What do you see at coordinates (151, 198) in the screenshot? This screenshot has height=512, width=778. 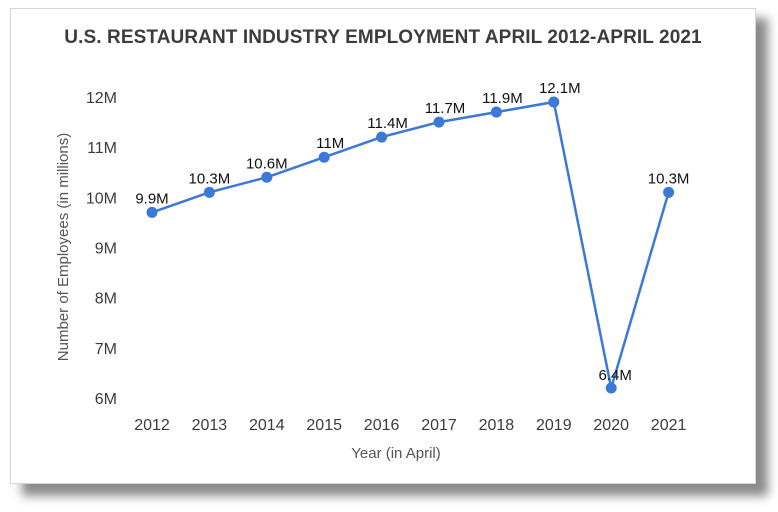 I see `data-label-2012: 9.9M` at bounding box center [151, 198].